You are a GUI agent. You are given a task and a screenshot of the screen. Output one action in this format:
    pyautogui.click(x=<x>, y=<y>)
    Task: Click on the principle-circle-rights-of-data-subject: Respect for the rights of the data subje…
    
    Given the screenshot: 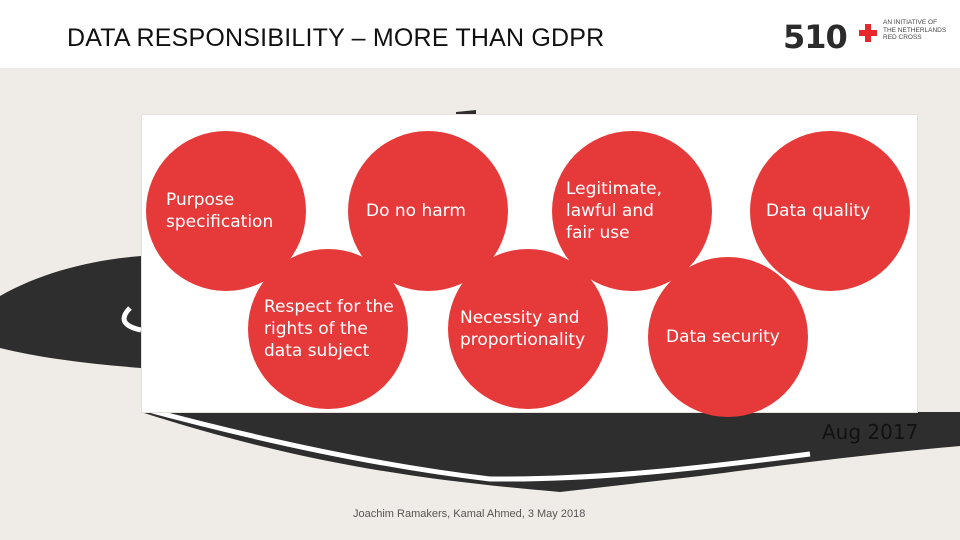 What is the action you would take?
    pyautogui.click(x=328, y=329)
    